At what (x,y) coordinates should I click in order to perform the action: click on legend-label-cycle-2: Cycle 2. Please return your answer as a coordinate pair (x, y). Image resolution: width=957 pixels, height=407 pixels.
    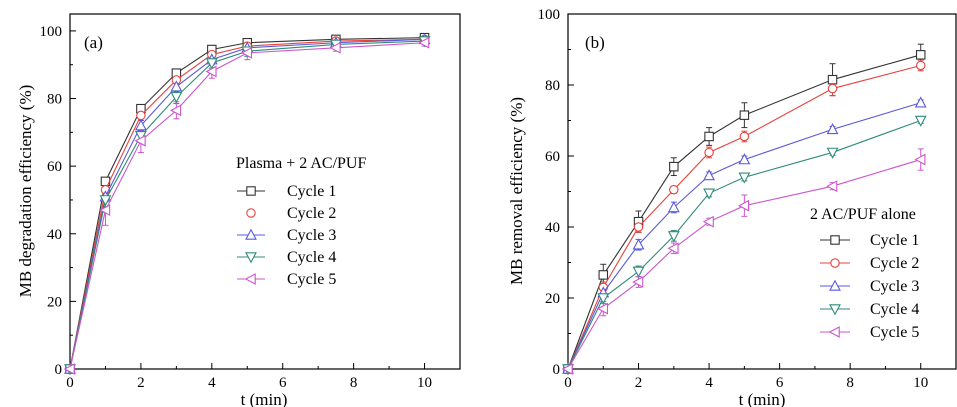
    Looking at the image, I should click on (894, 263).